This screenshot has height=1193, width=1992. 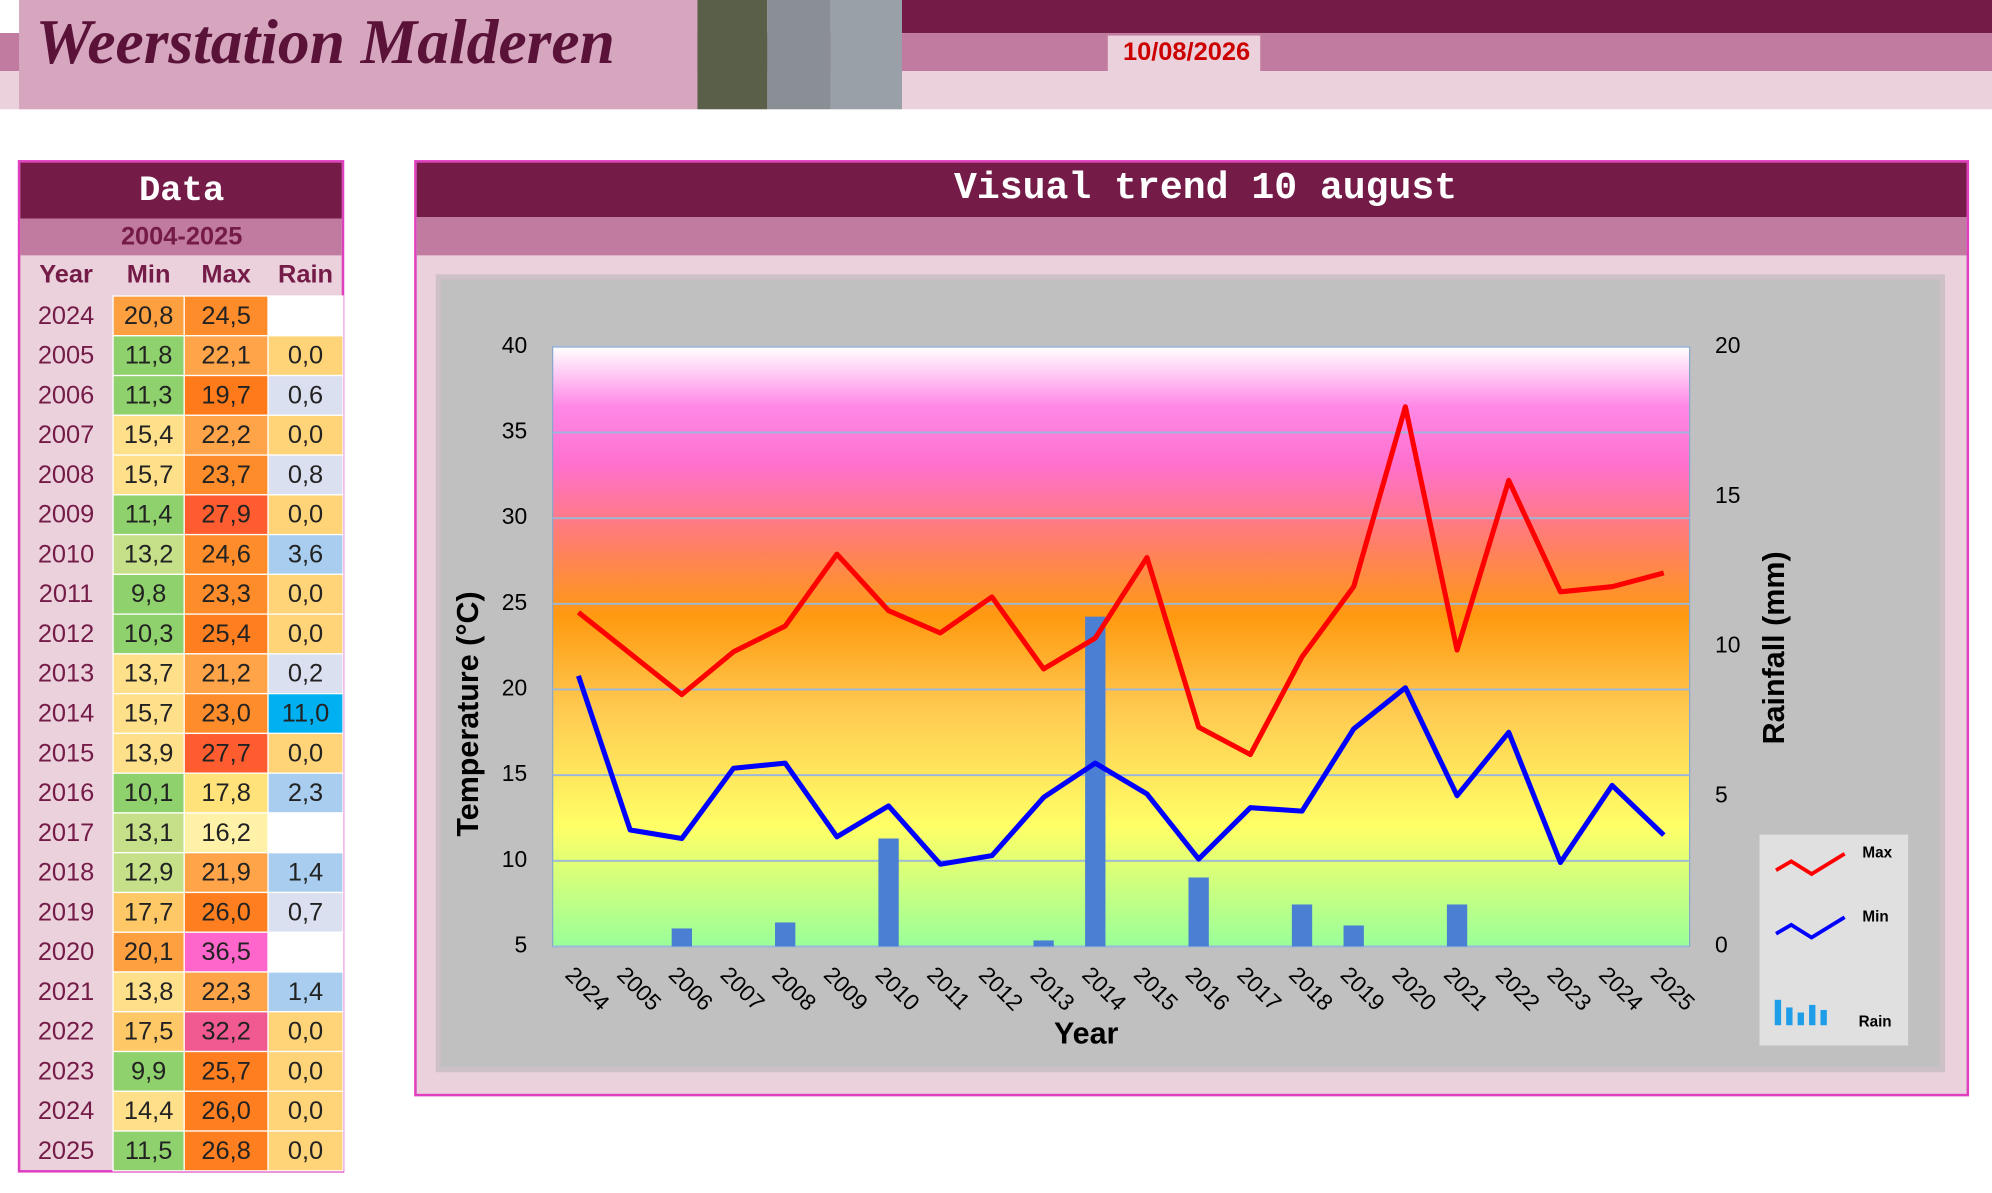 What do you see at coordinates (148, 1032) in the screenshot?
I see `value-cell: 17,5` at bounding box center [148, 1032].